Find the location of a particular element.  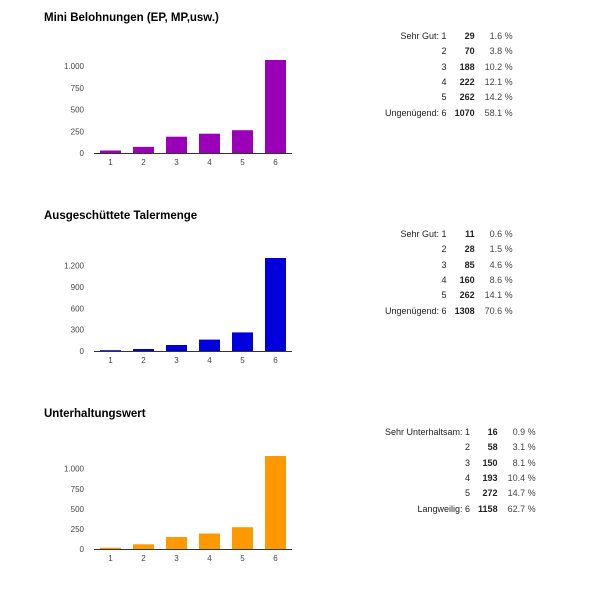

rating-percent: 8.6 % is located at coordinates (501, 280).